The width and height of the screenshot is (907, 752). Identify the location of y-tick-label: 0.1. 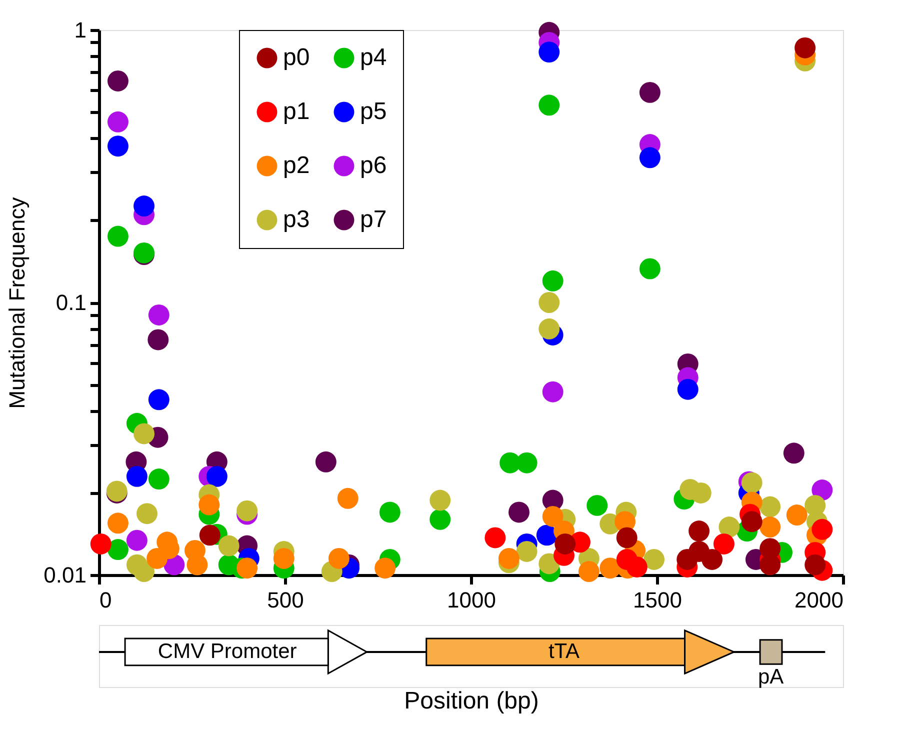
(71, 302).